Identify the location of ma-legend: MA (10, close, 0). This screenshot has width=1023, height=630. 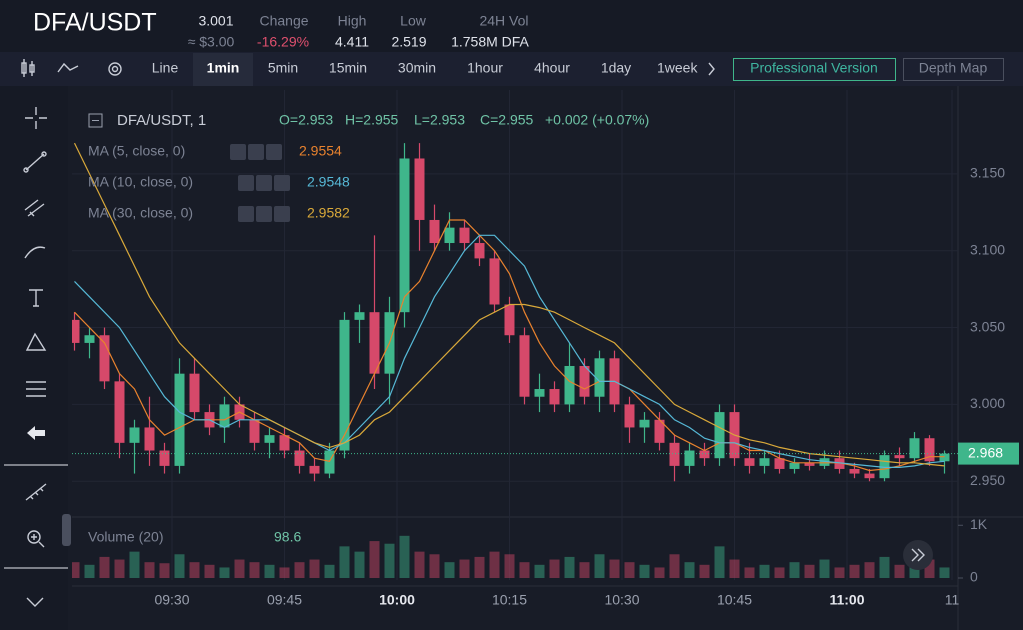
(140, 182).